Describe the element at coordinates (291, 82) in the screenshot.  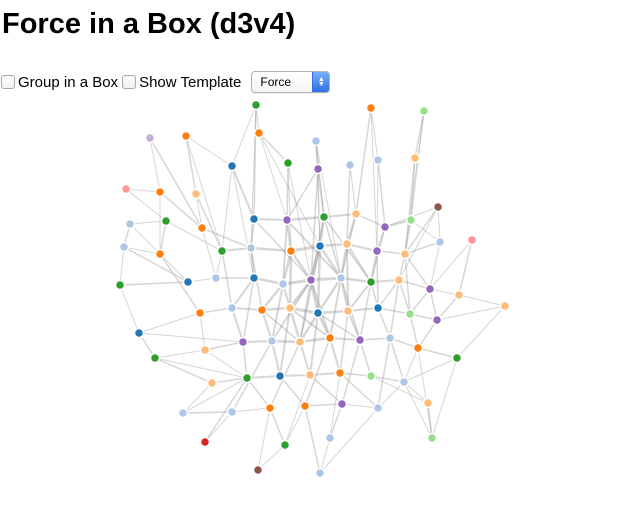
I see `template-select: Force ▲ ▼` at that location.